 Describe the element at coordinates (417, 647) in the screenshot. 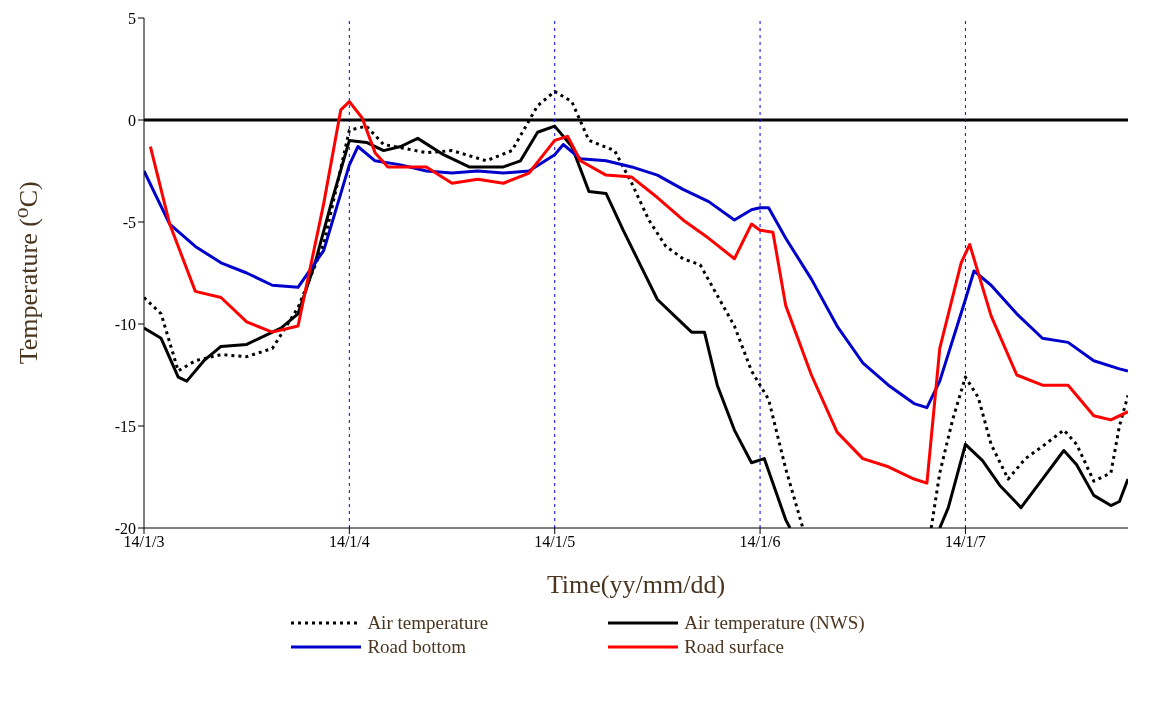

I see `legend-label: Road bottom` at that location.